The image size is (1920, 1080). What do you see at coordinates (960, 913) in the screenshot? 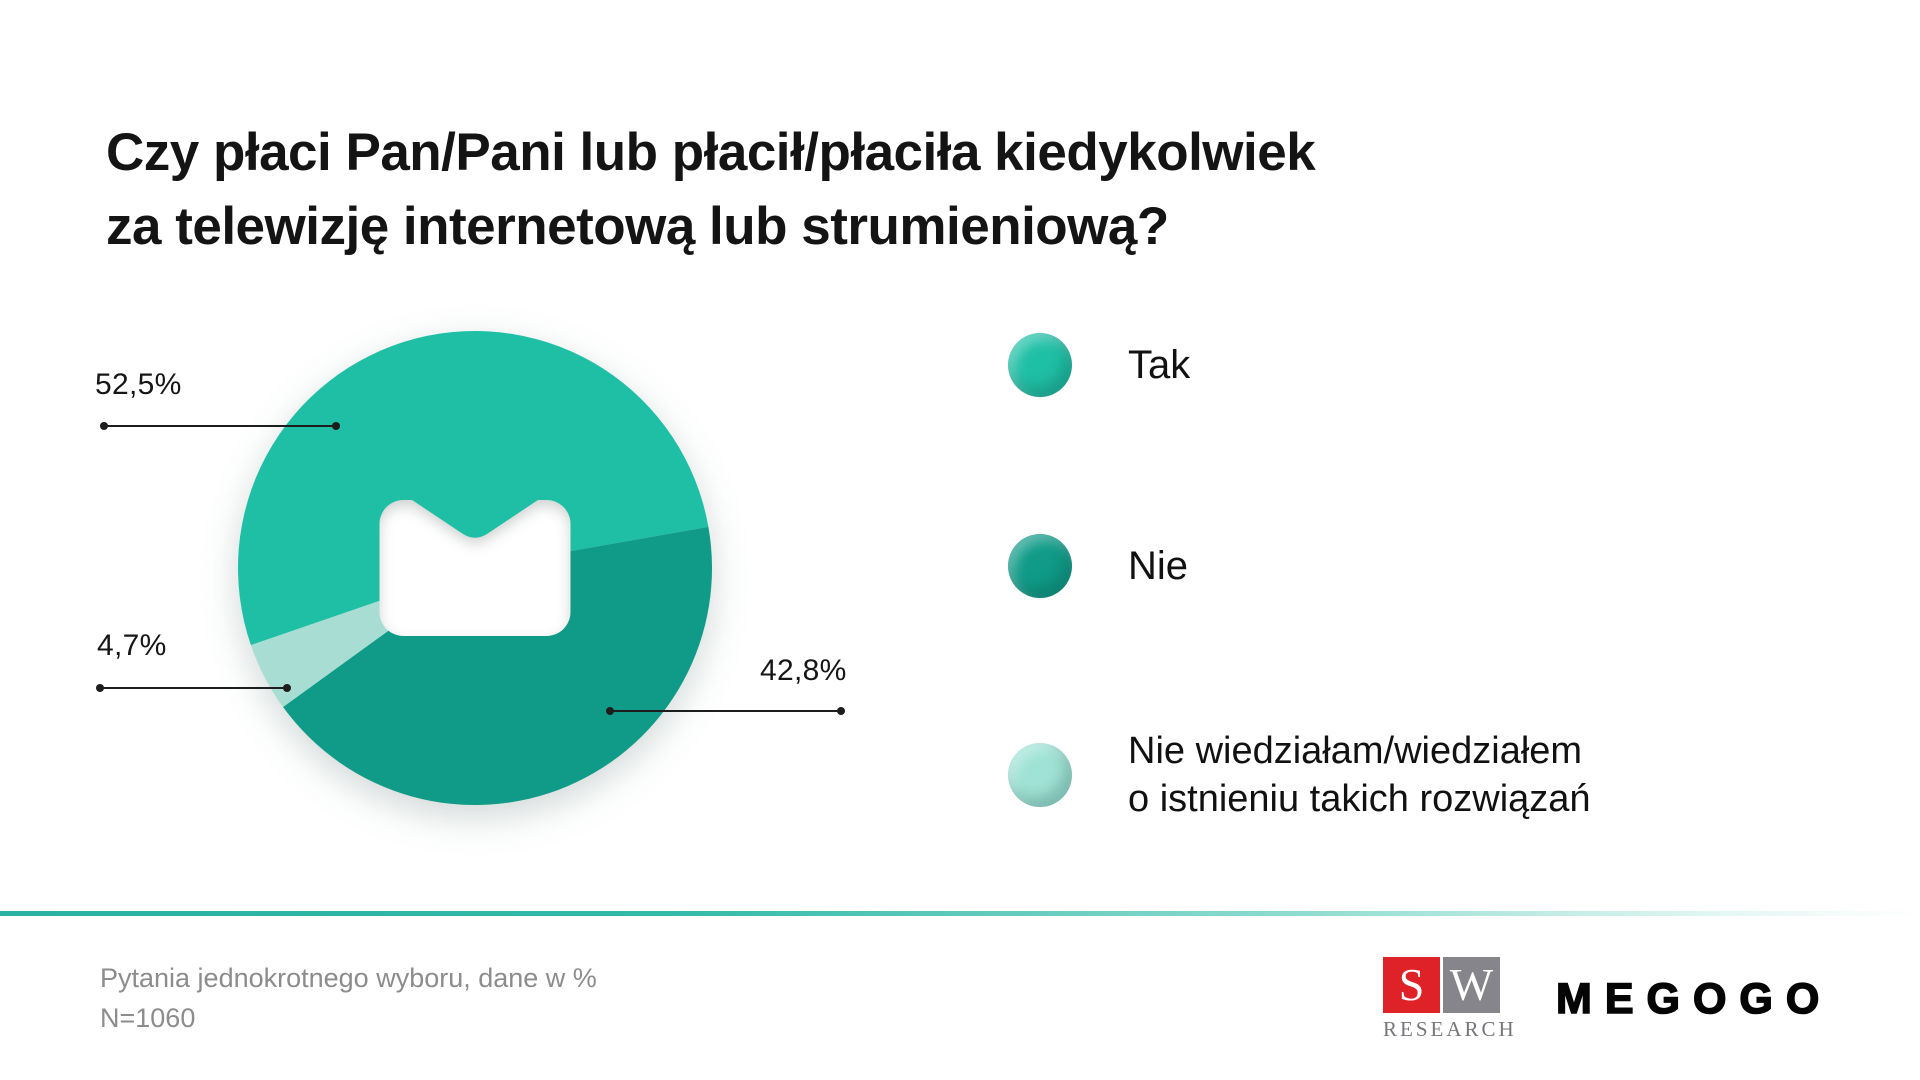
I see `footer-separator-line` at bounding box center [960, 913].